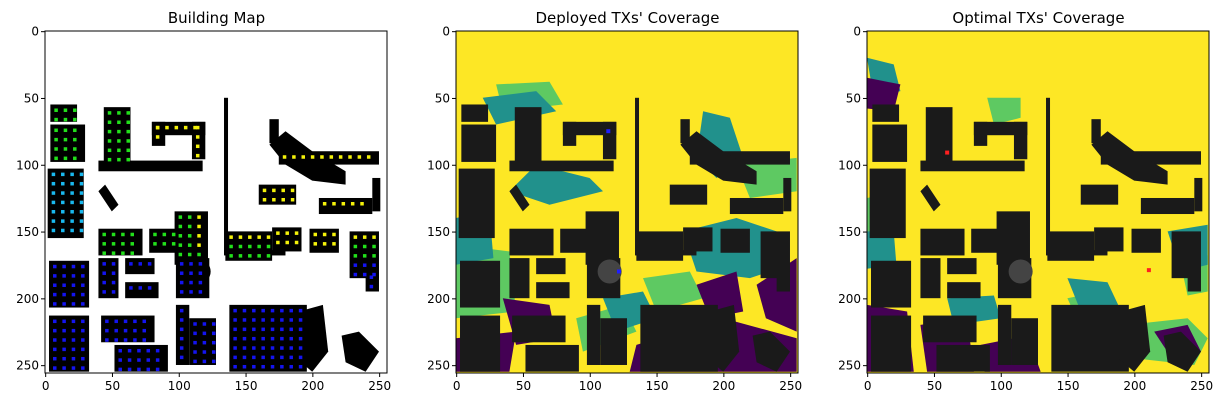  Describe the element at coordinates (947, 152) in the screenshot. I see `transmitter-marker` at that location.